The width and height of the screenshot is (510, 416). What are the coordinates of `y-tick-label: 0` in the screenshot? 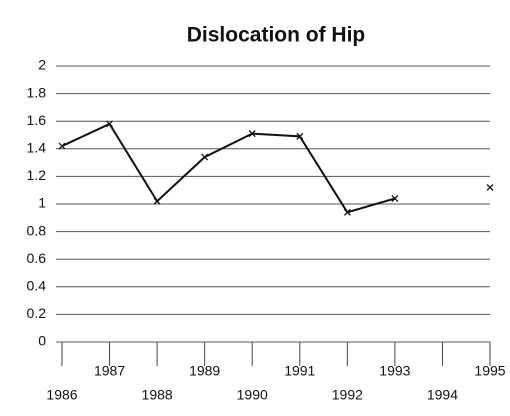 It's located at (42, 341).